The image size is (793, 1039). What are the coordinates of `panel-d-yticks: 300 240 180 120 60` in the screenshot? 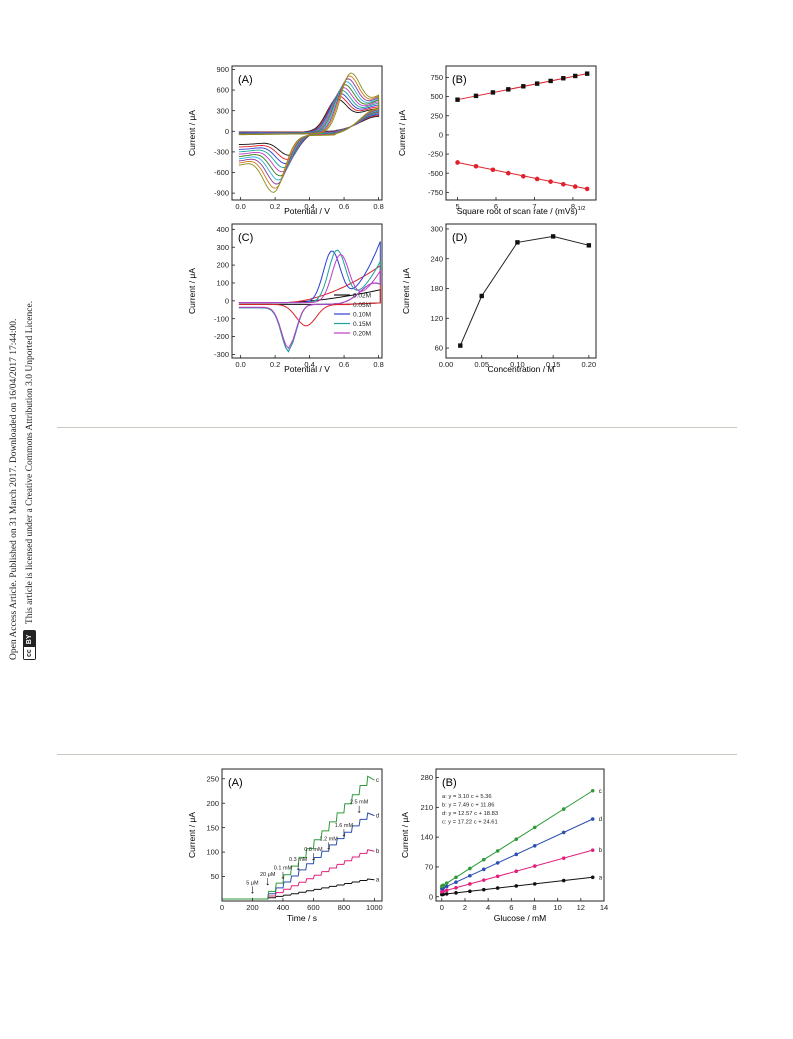 It's located at (439, 289).